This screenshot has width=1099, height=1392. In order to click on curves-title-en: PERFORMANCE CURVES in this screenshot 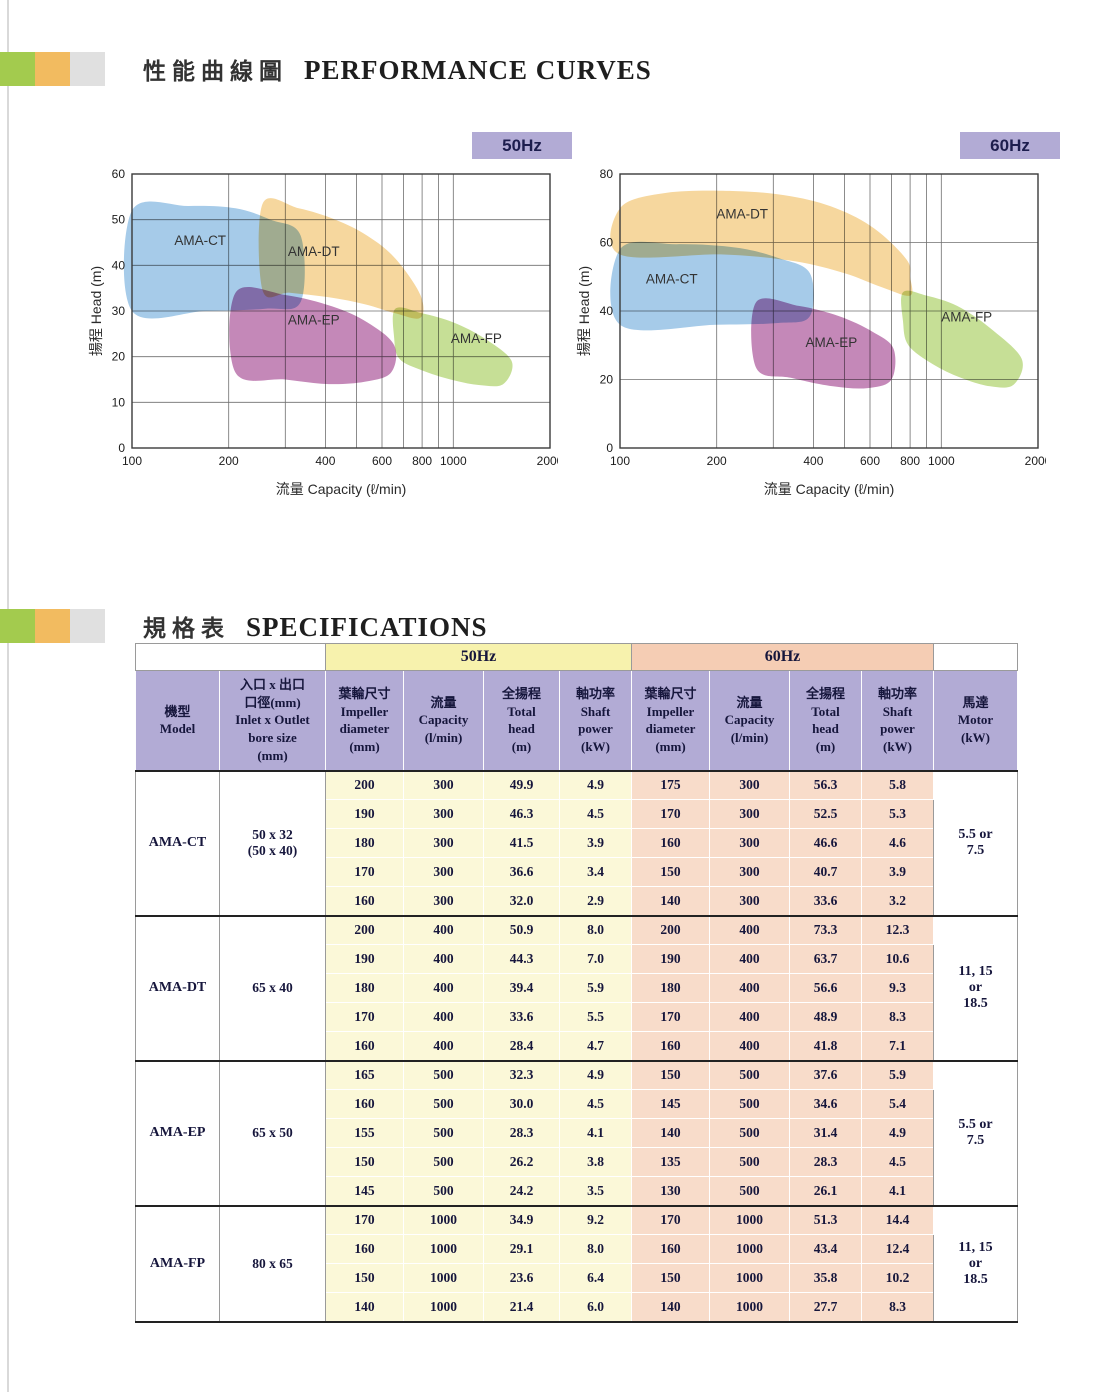, I will do `click(478, 70)`.